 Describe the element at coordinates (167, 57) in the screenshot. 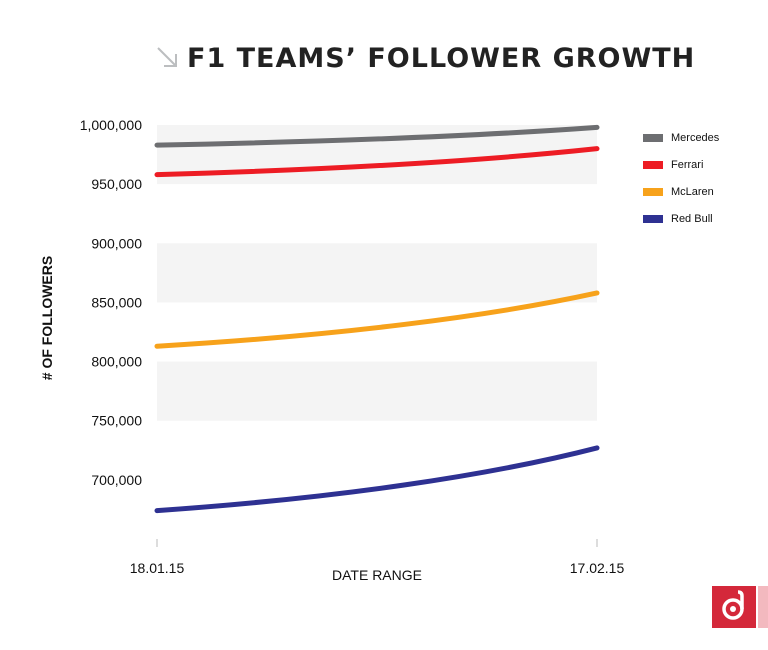

I see `diagonal-arrow-icon` at that location.